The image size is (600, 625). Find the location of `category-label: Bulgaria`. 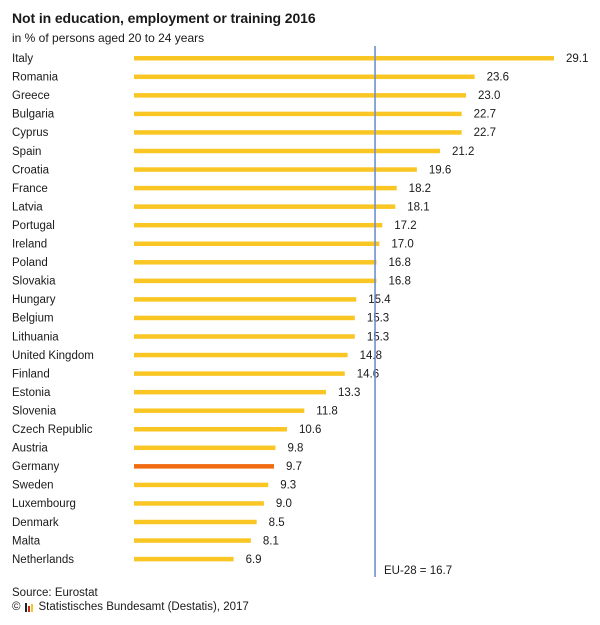

category-label: Bulgaria is located at coordinates (33, 115).